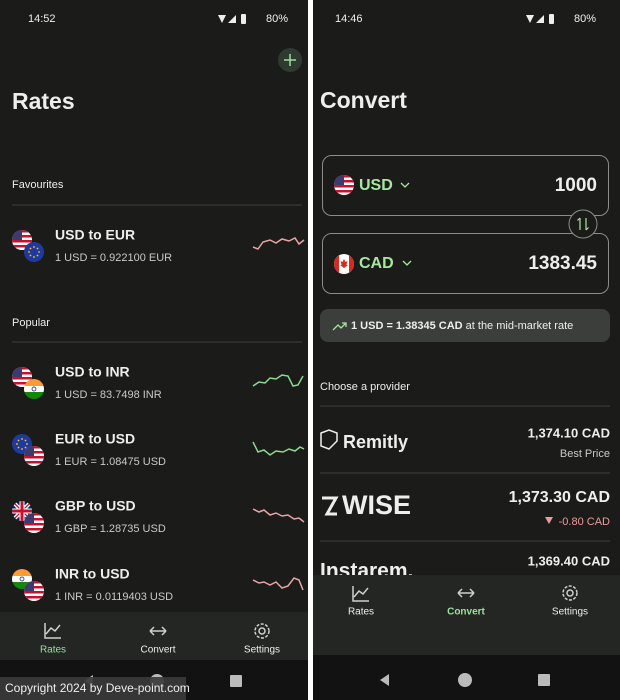 The image size is (620, 700). Describe the element at coordinates (95, 439) in the screenshot. I see `pair-name: EUR to USD` at that location.